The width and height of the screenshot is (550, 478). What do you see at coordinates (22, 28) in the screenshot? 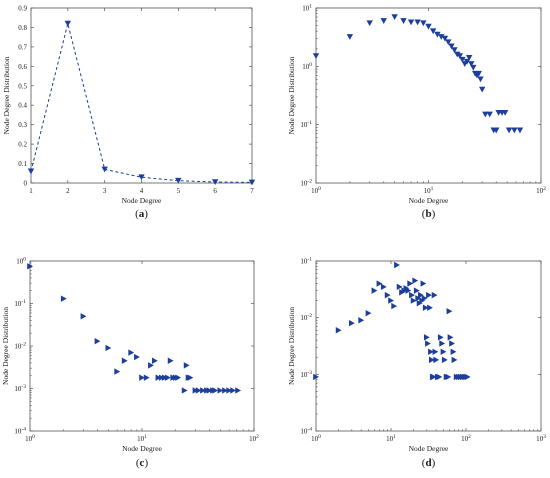
I see `y-tick-label: 0.8` at bounding box center [22, 28].